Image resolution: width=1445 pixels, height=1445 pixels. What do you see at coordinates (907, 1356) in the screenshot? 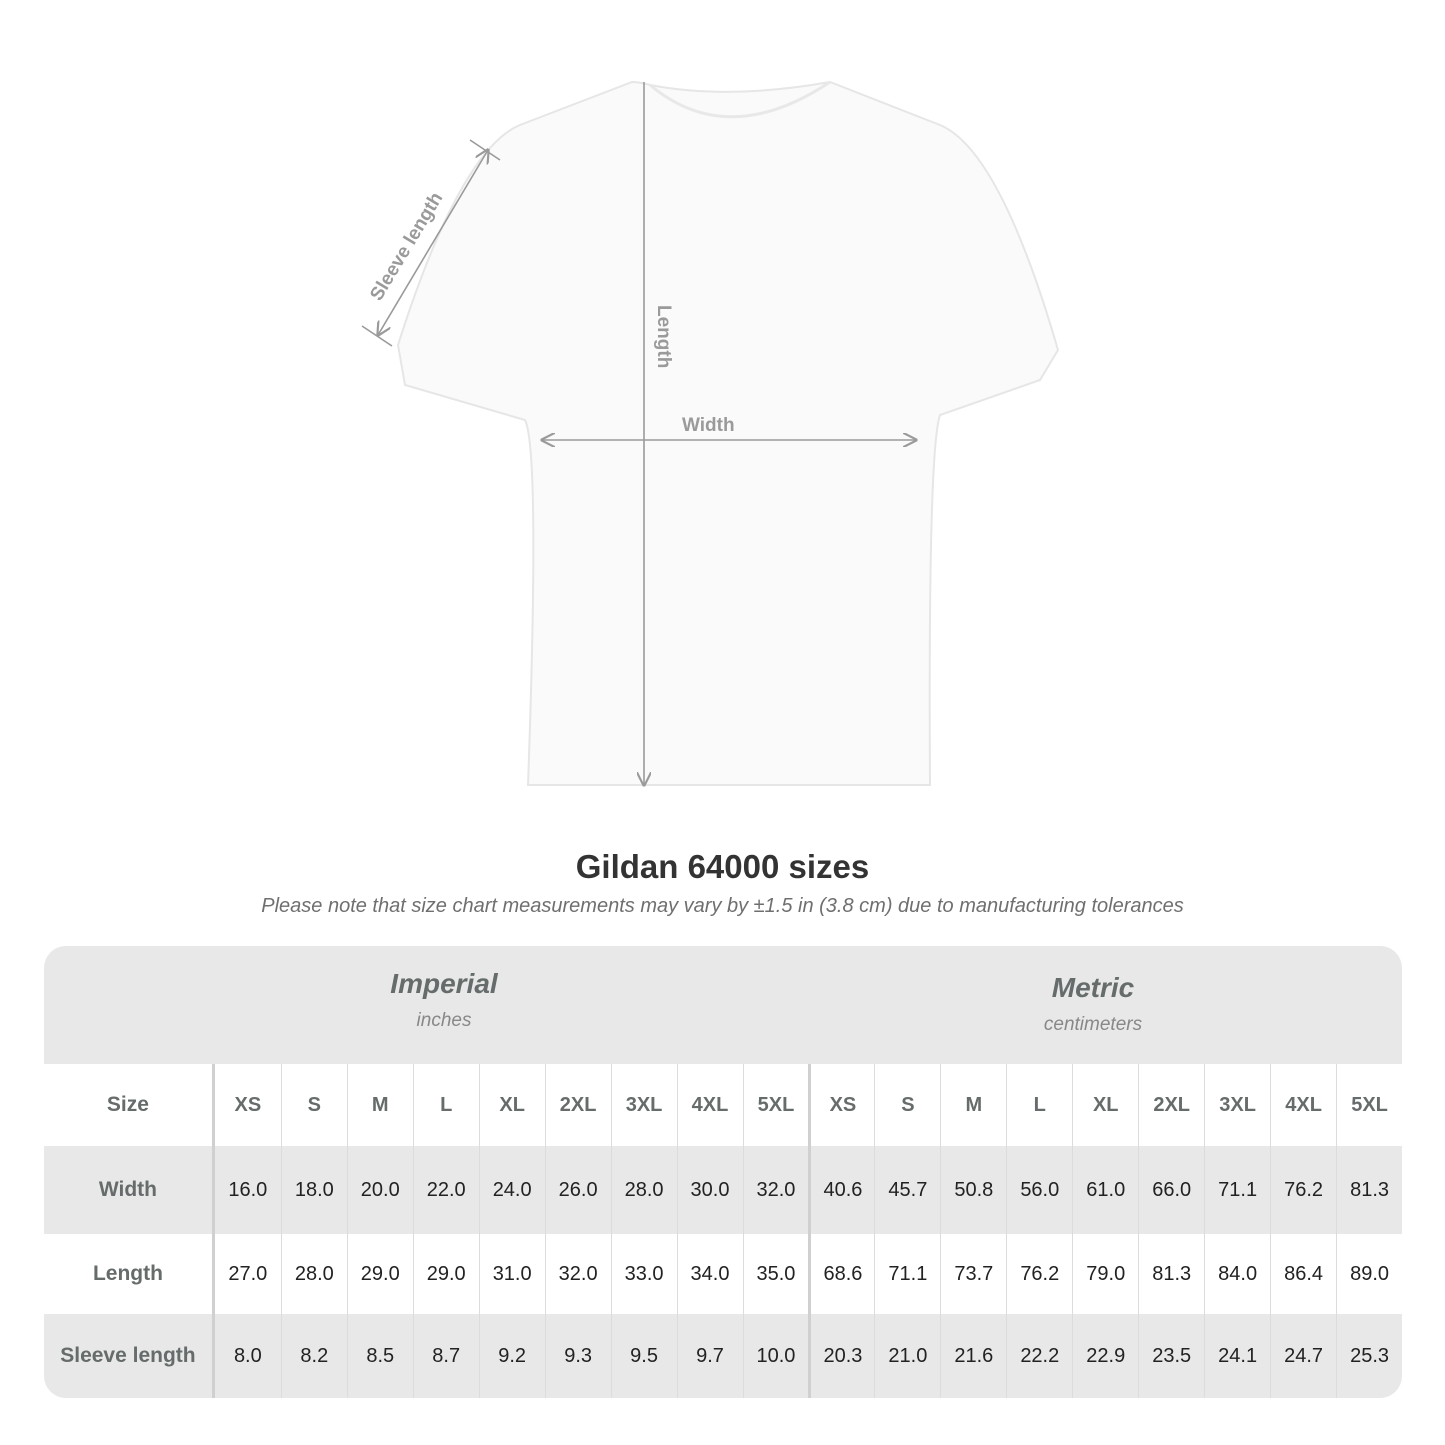
I see `value-cell: 21.0` at bounding box center [907, 1356].